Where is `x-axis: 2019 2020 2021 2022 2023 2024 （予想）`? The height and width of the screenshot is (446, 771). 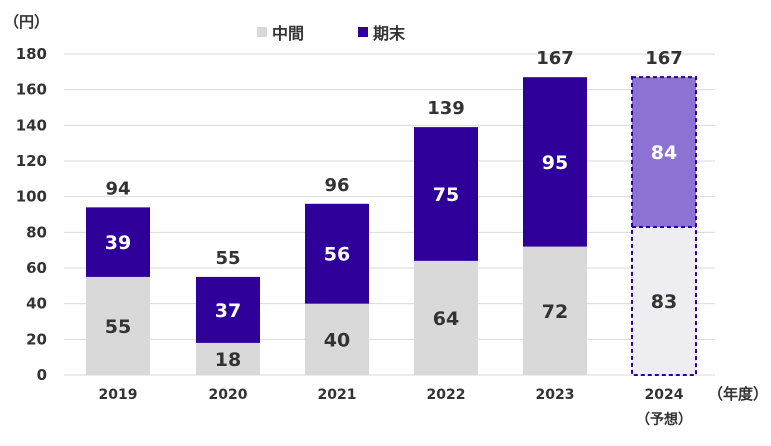
x-axis: 2019 2020 2021 2022 2023 2024 （予想） is located at coordinates (395, 407).